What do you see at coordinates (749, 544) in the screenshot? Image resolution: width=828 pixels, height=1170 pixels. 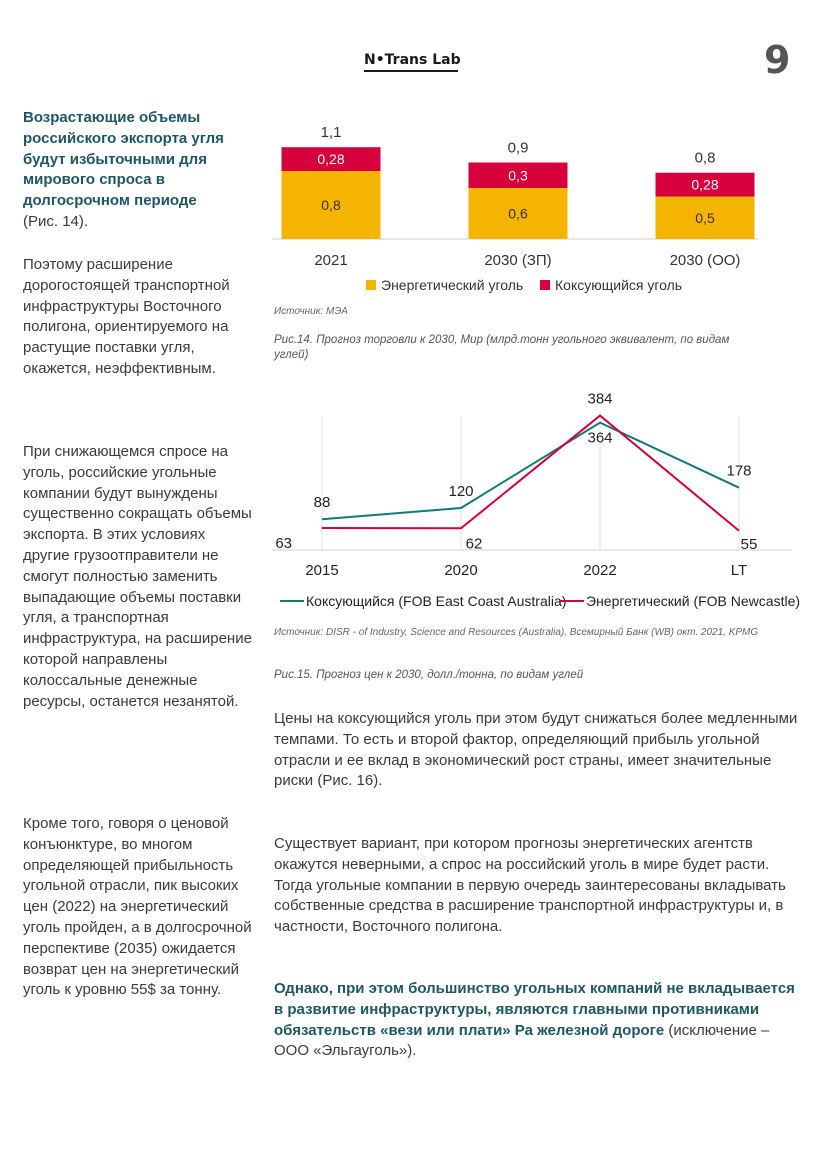 I see `data-label: 55` at bounding box center [749, 544].